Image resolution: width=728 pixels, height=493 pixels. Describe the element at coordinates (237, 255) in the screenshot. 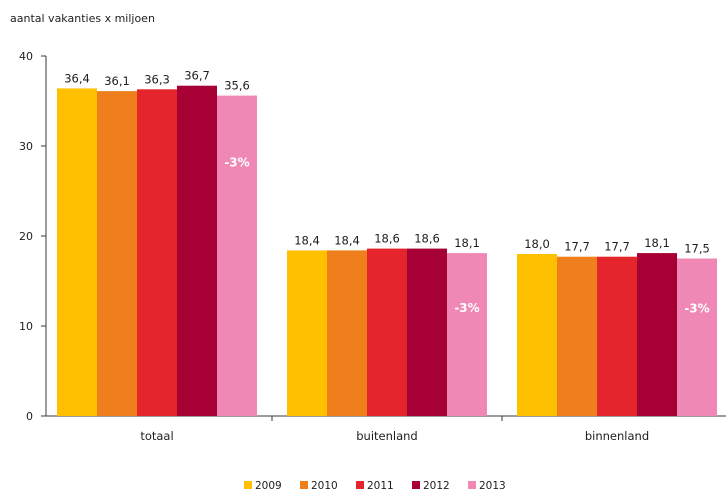

I see `bar-totaal-2013` at that location.